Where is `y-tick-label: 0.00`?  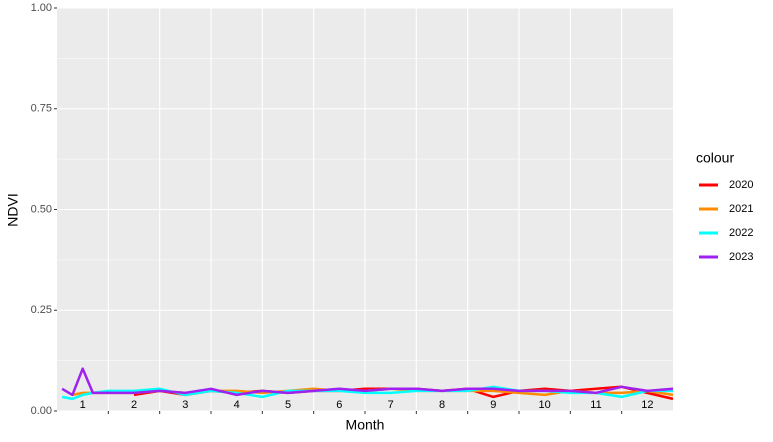
y-tick-label: 0.00 is located at coordinates (41, 411).